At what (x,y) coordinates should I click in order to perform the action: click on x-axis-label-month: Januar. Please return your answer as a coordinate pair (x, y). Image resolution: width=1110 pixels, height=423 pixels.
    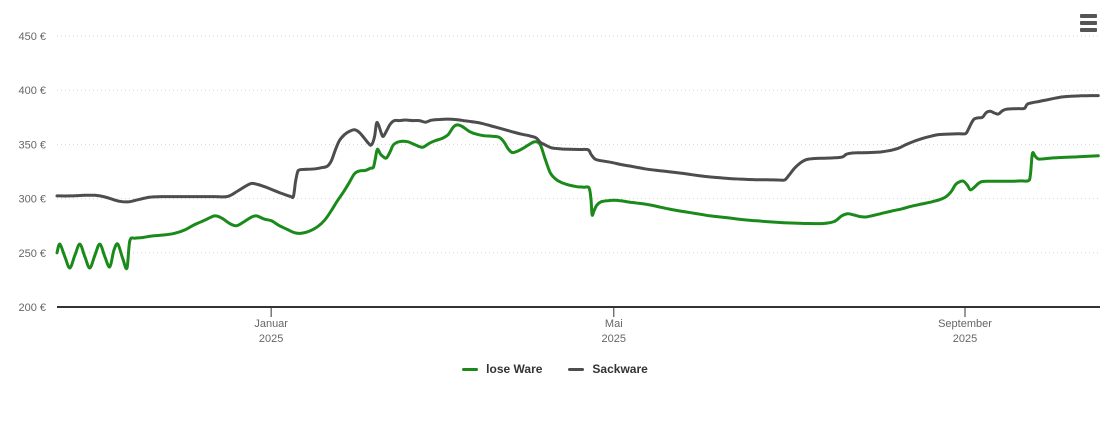
    Looking at the image, I should click on (271, 324).